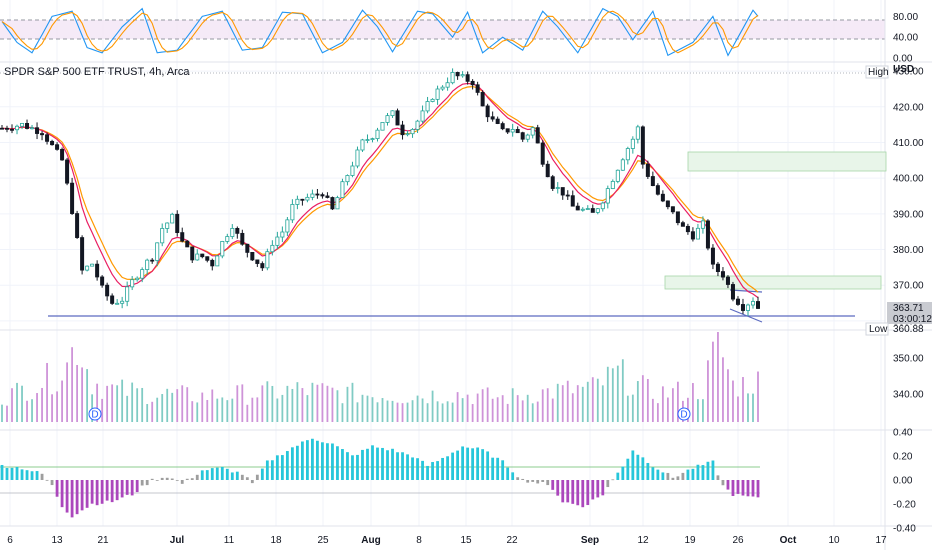  What do you see at coordinates (276, 540) in the screenshot?
I see `time-tick-label: 18` at bounding box center [276, 540].